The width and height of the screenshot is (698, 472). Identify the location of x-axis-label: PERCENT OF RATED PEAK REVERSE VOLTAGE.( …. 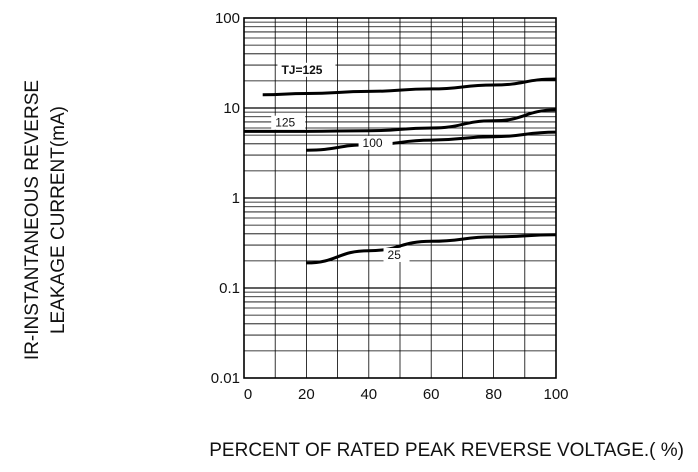
(446, 450).